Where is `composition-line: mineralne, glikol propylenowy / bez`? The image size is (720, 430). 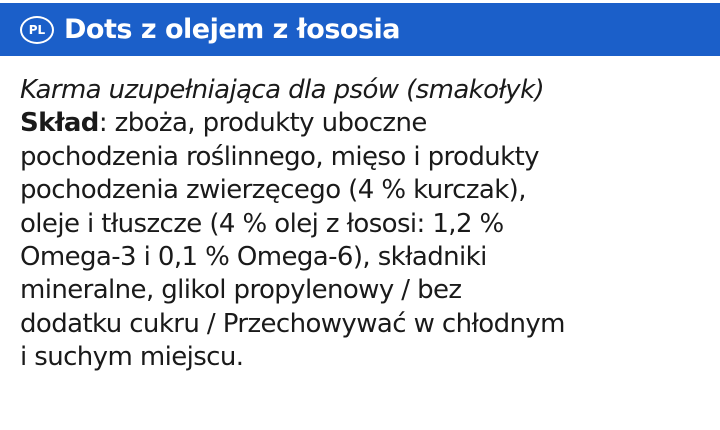
composition-line: mineralne, glikol propylenowy / bez is located at coordinates (241, 290).